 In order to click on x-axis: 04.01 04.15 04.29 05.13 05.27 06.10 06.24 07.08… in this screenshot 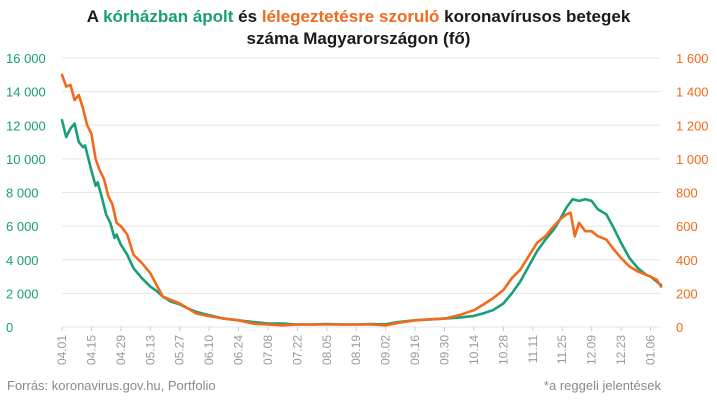, I will do `click(356, 346)`.